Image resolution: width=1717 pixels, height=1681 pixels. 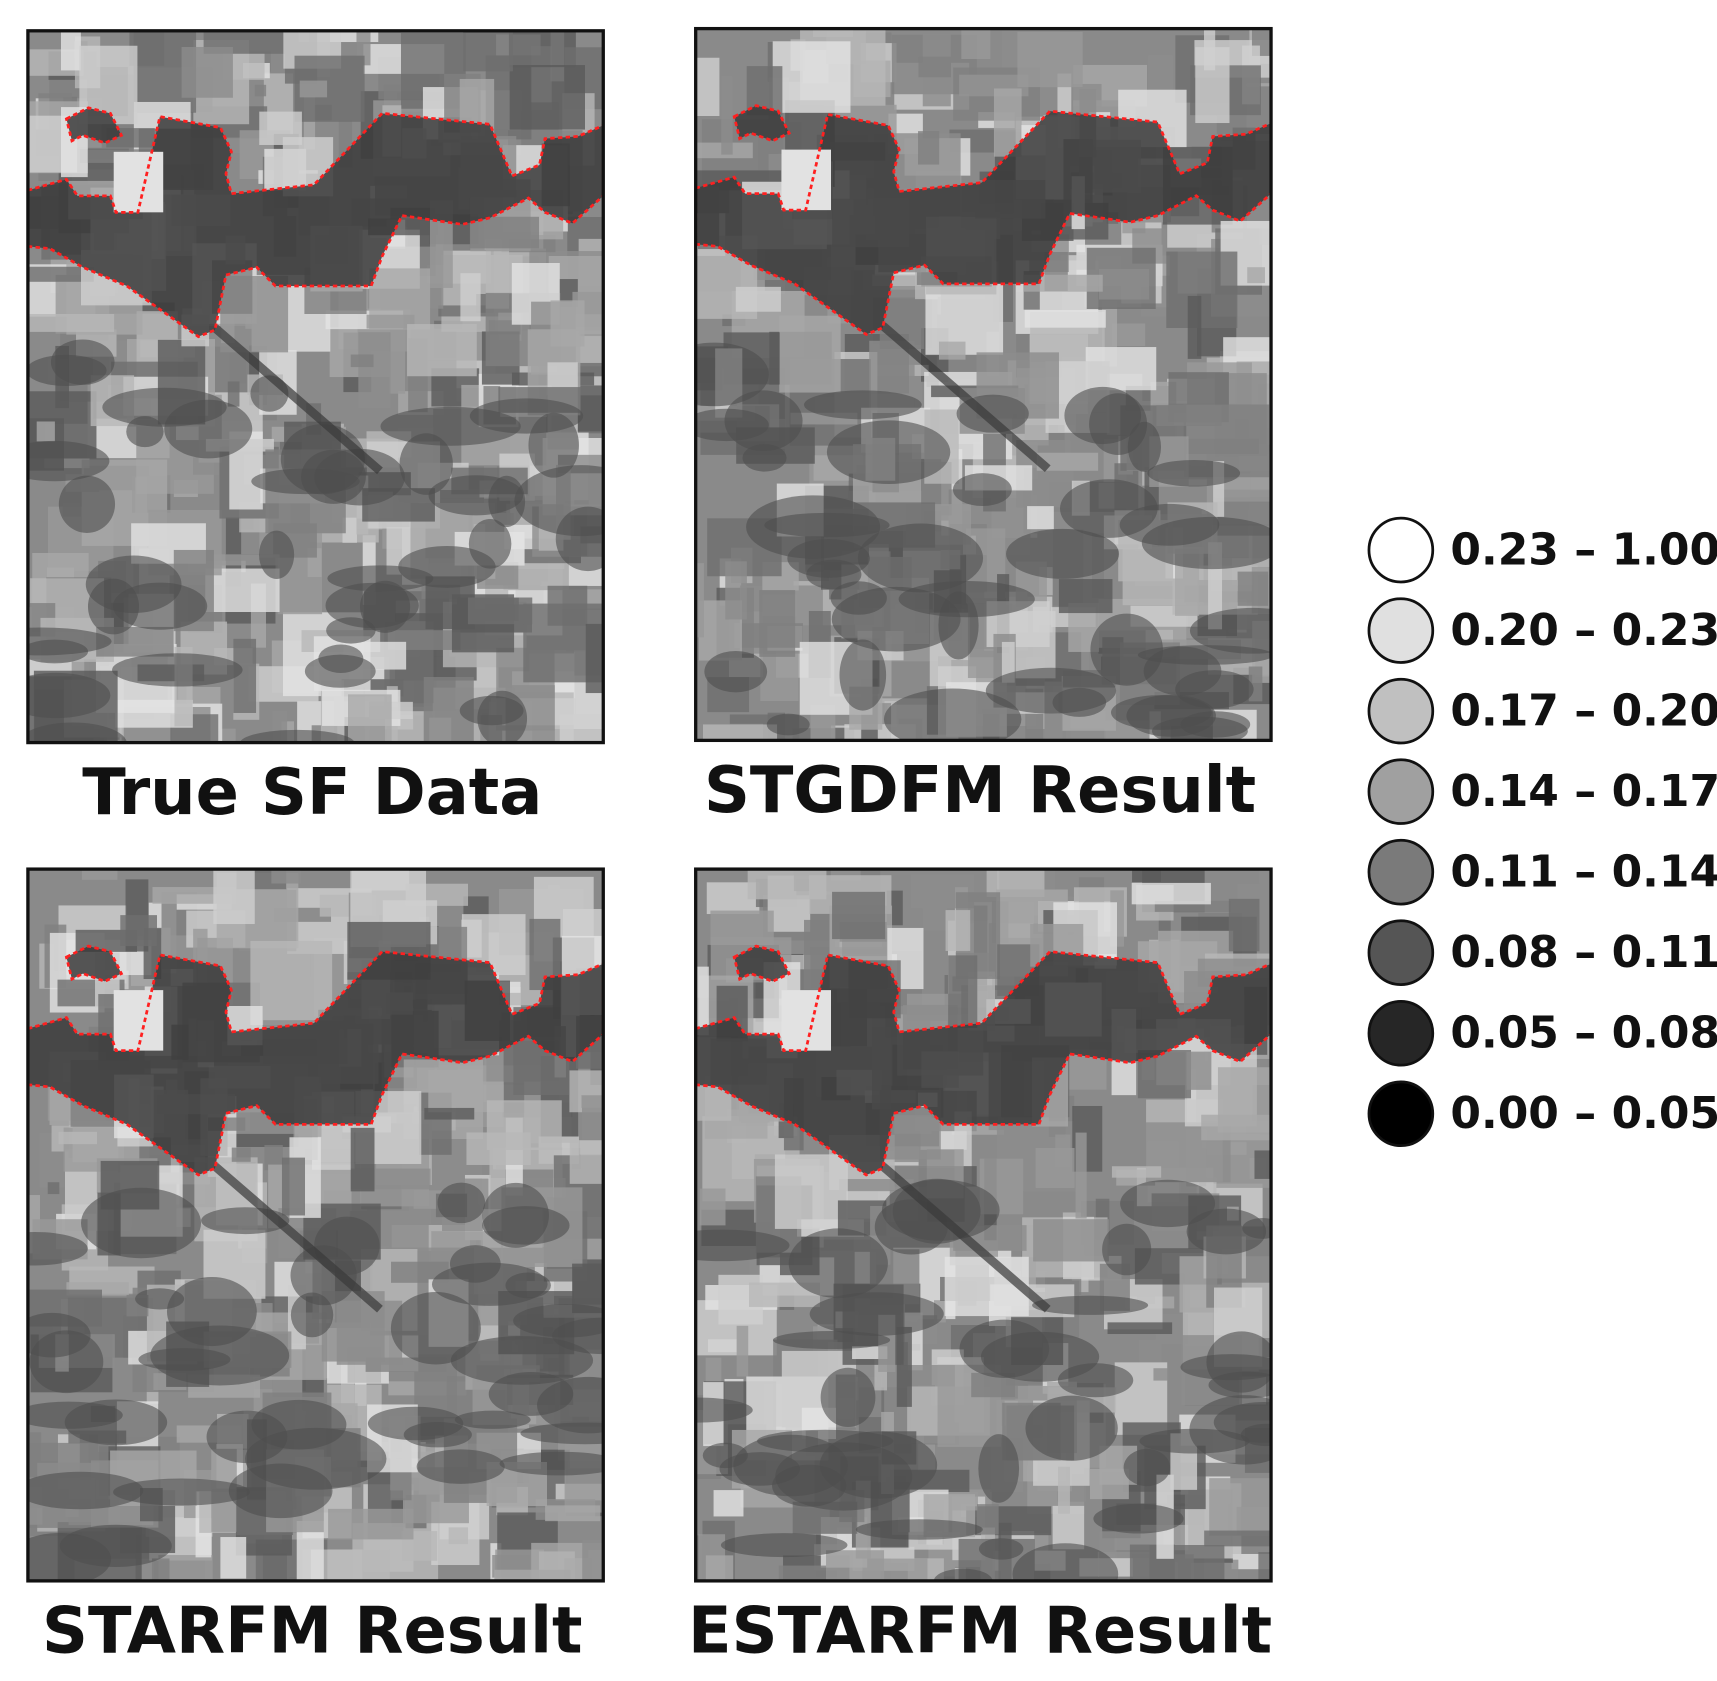 What do you see at coordinates (1583, 630) in the screenshot?
I see `legend-label: 0.20 – 0.23` at bounding box center [1583, 630].